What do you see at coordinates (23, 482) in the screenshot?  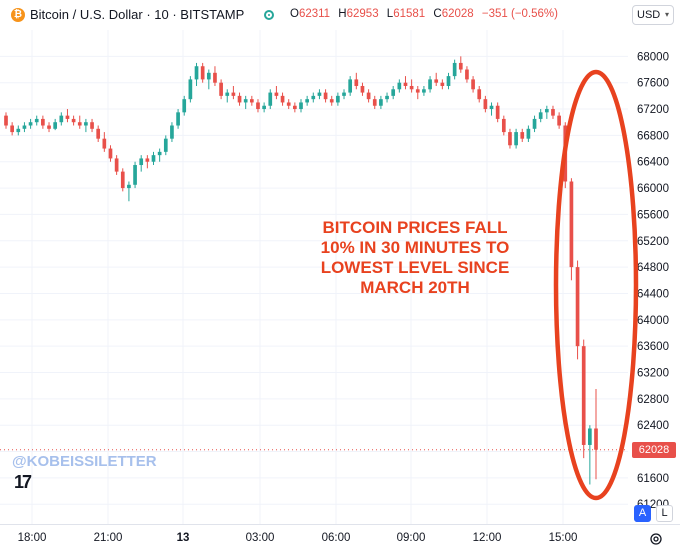 I see `tradingview-logo: 17` at bounding box center [23, 482].